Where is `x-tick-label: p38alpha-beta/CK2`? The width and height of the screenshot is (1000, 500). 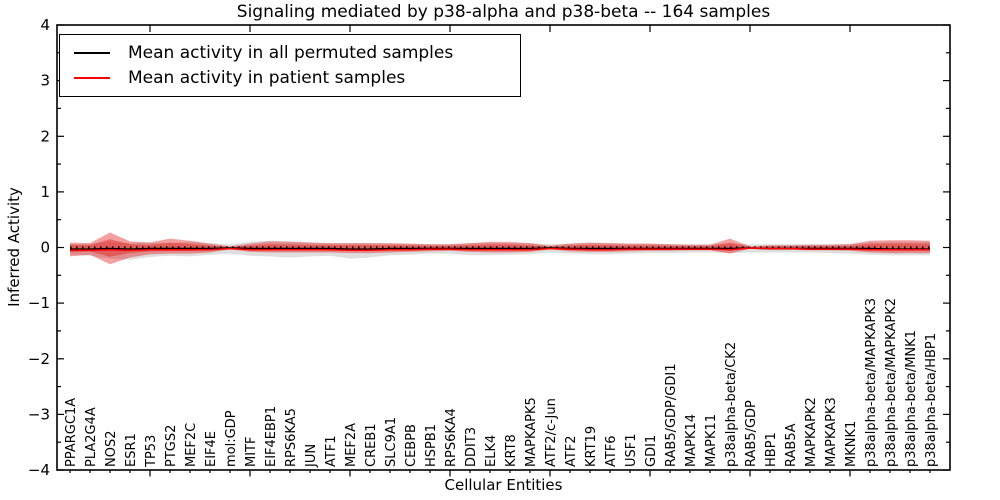 x-tick-label: p38alpha-beta/CK2 is located at coordinates (731, 404).